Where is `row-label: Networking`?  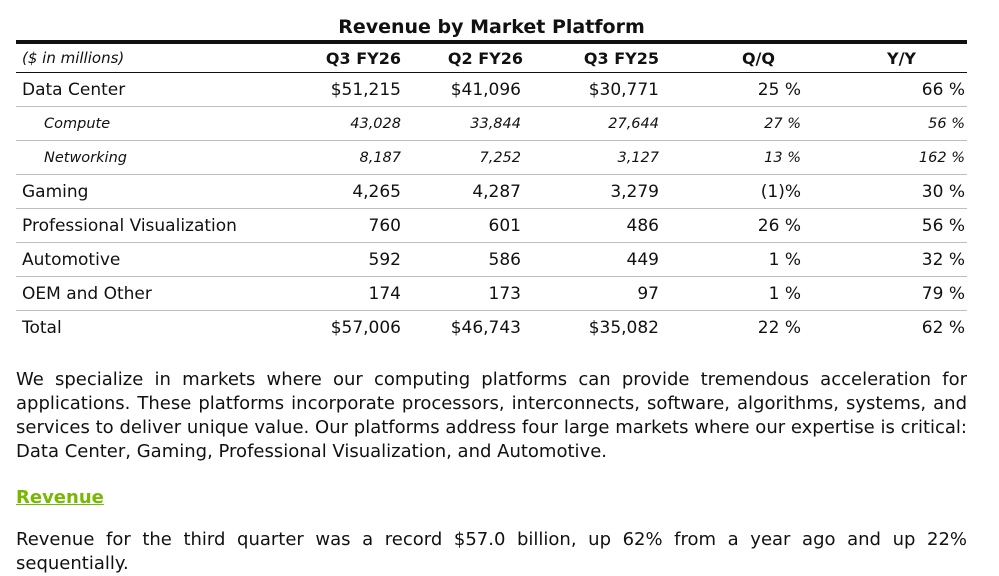 row-label: Networking is located at coordinates (162, 157).